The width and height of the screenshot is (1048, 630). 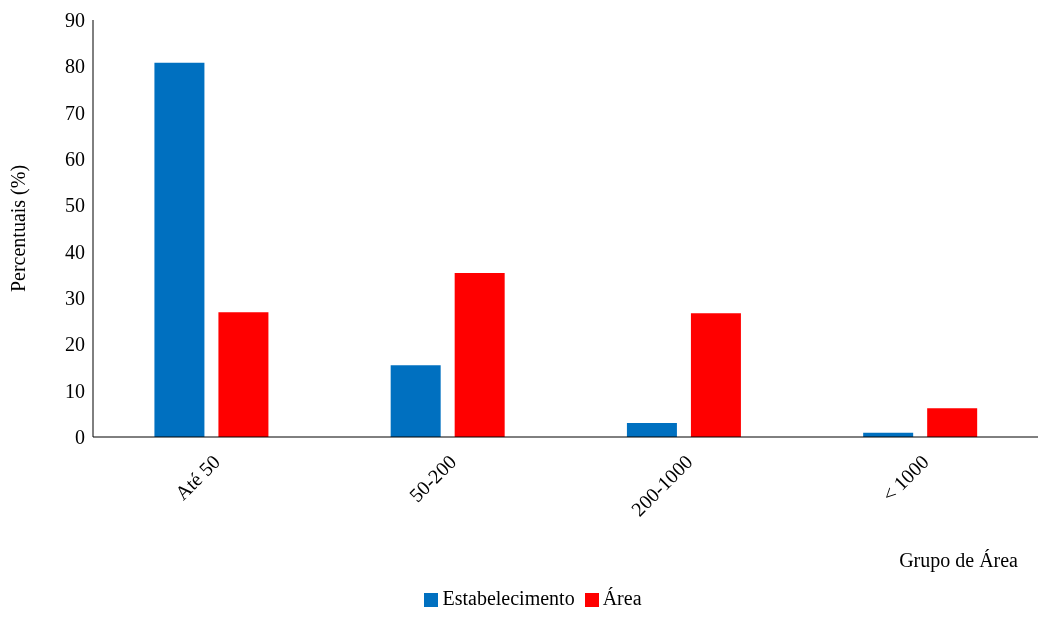 I want to click on y-tick-label: 20, so click(x=75, y=344).